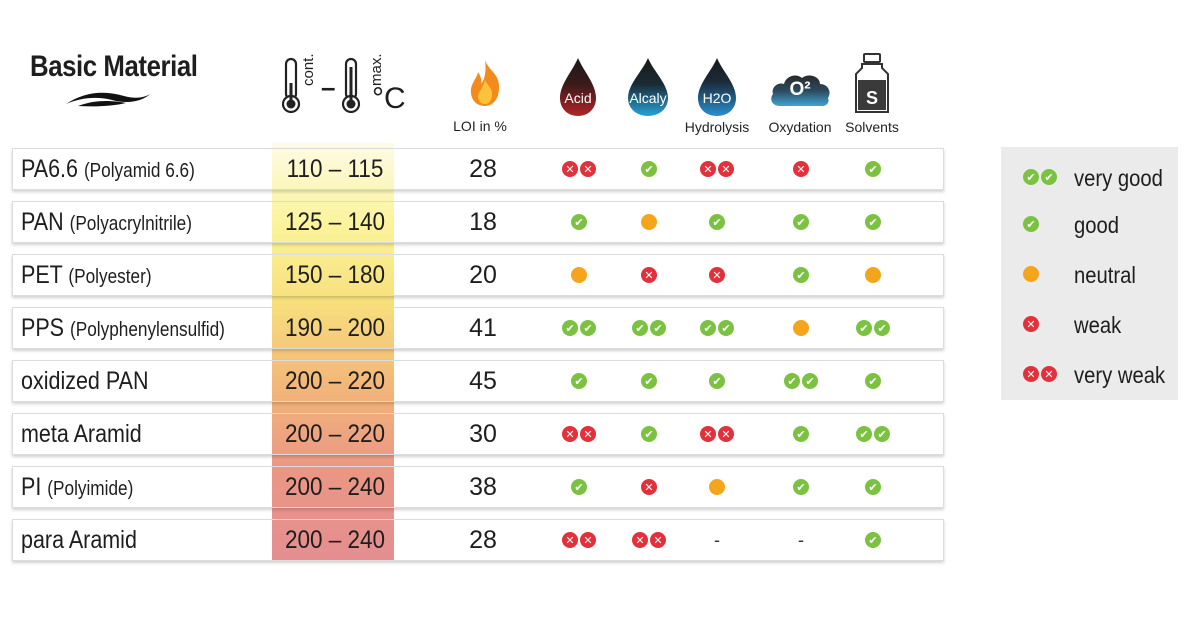 The width and height of the screenshot is (1200, 624). Describe the element at coordinates (483, 434) in the screenshot. I see `loi-value: 30` at that location.